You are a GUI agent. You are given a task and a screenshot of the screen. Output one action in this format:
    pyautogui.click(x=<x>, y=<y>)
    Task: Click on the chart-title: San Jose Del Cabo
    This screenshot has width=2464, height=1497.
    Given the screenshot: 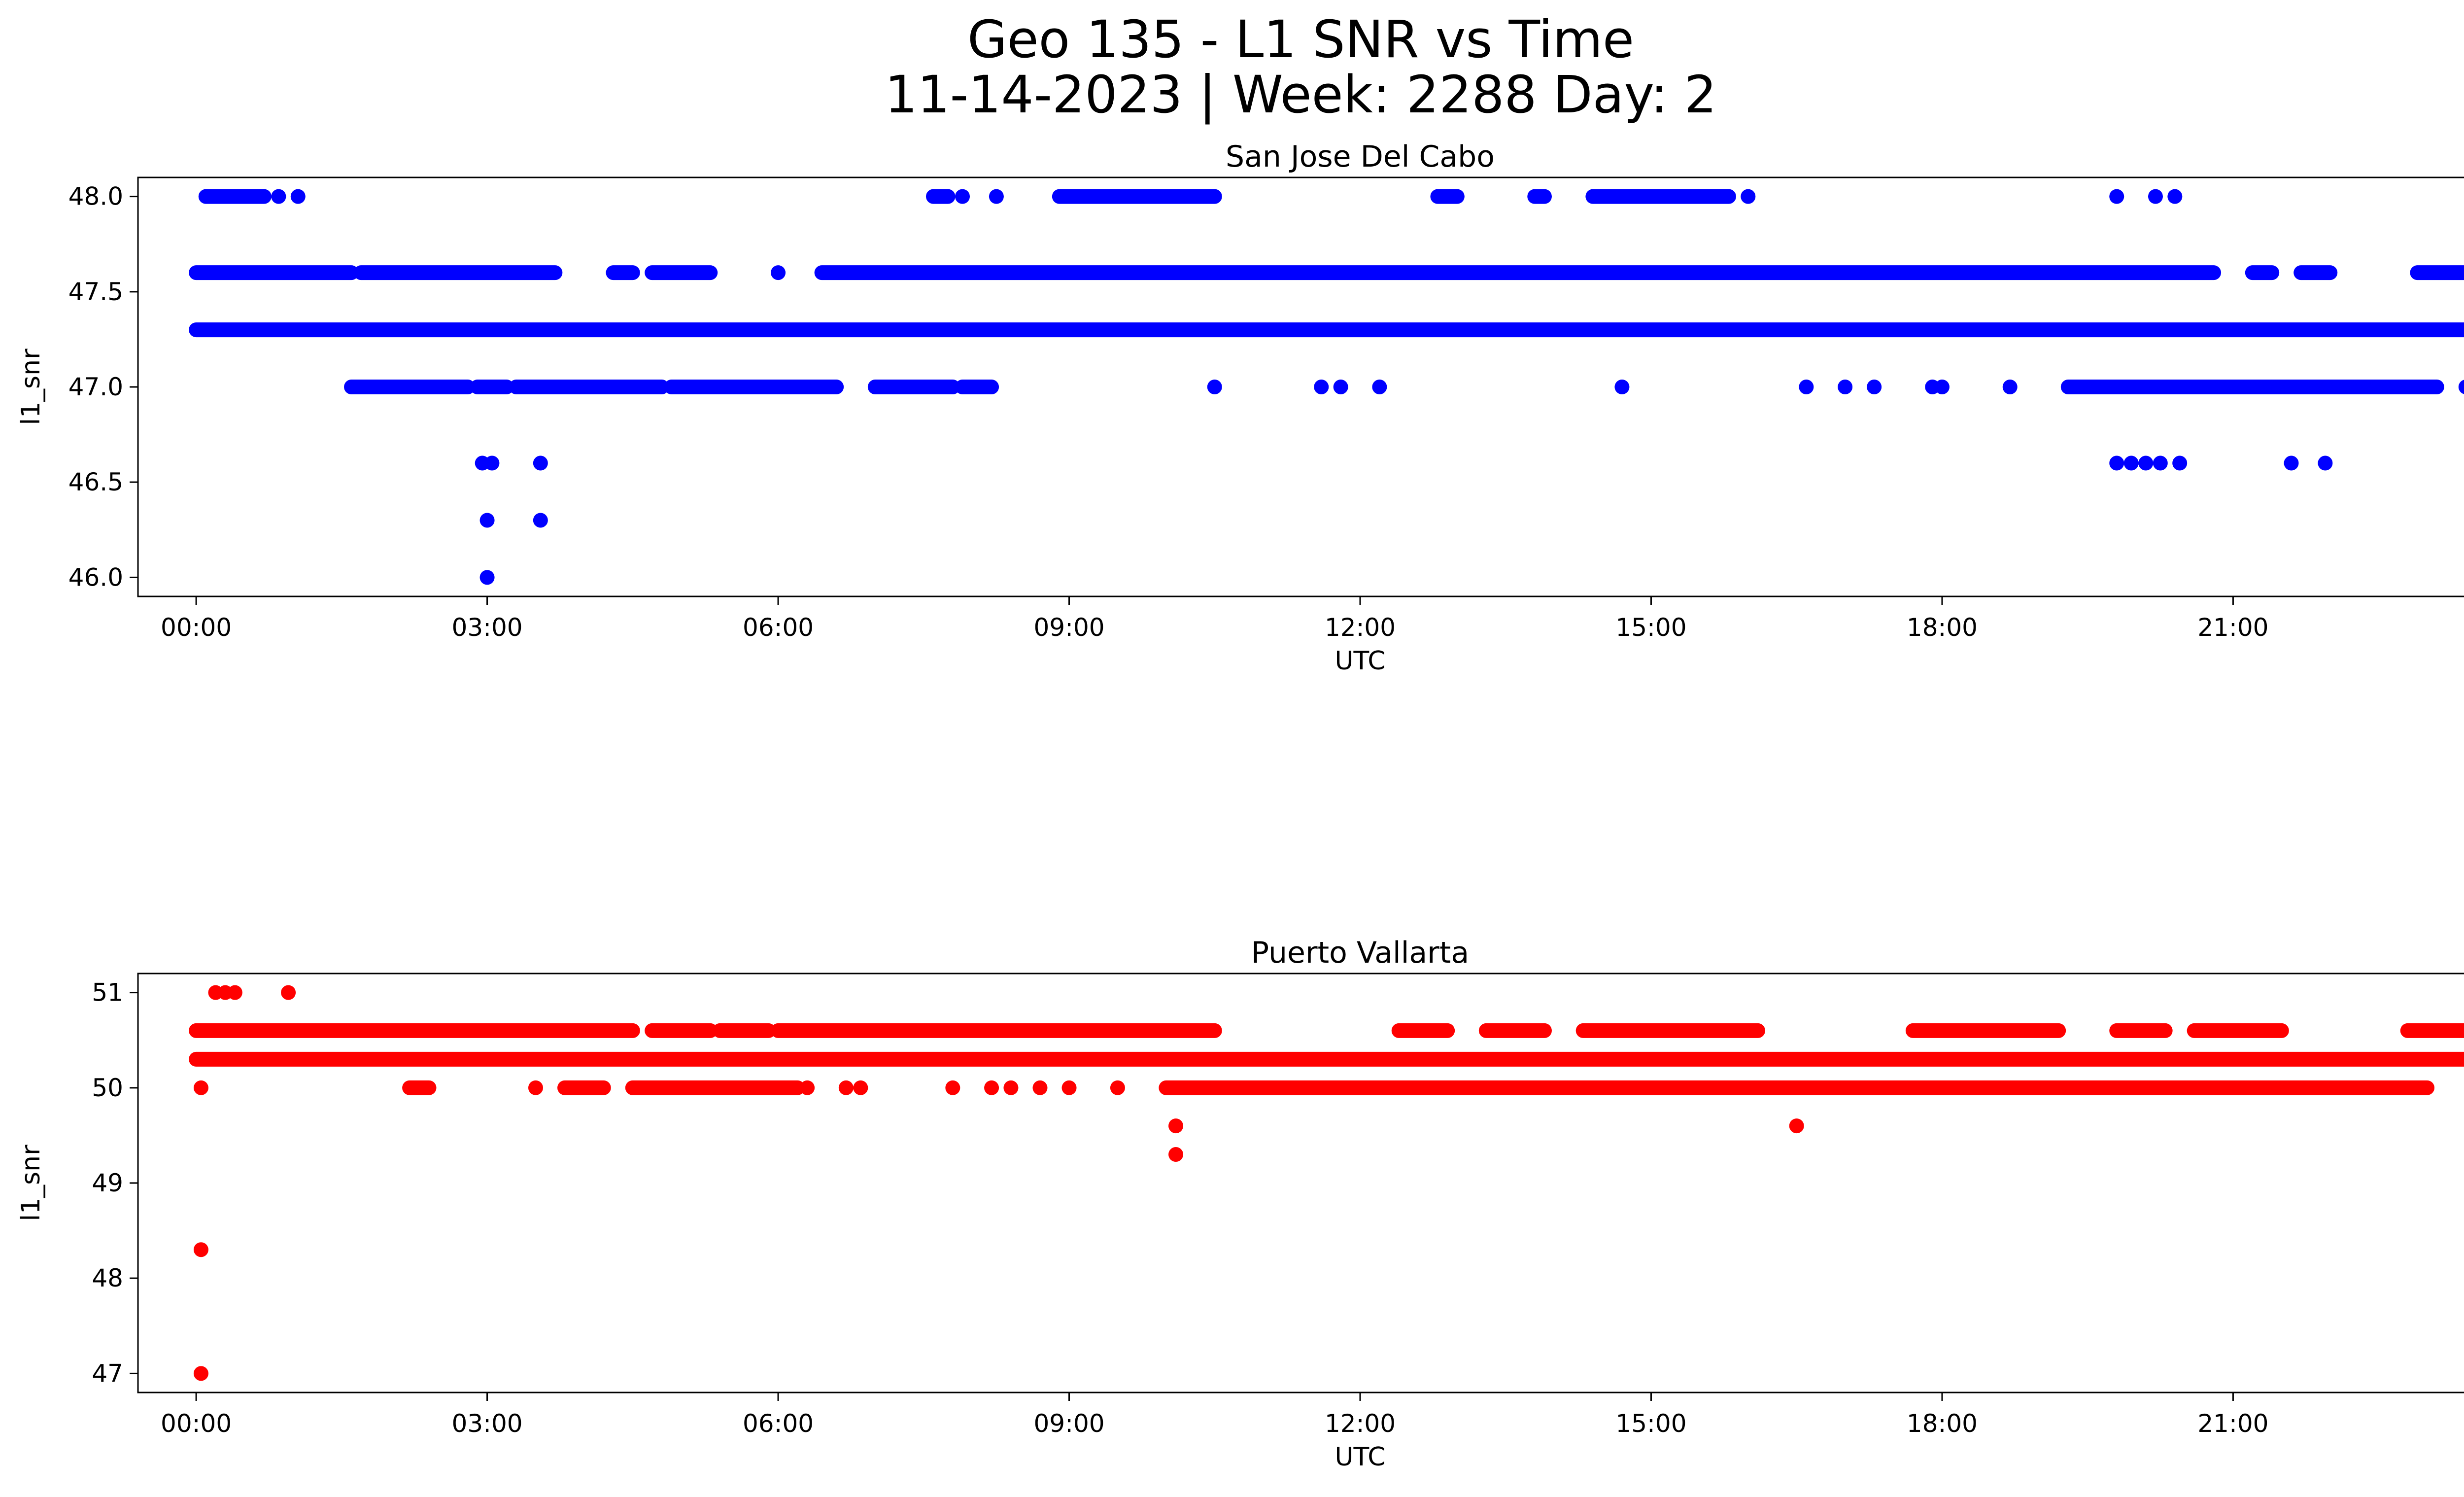 What is the action you would take?
    pyautogui.click(x=1360, y=156)
    